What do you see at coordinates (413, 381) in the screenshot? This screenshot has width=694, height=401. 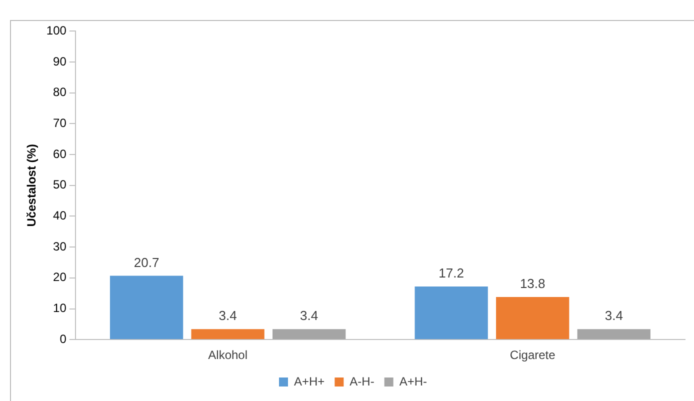 I see `legend-label: A+H-` at bounding box center [413, 381].